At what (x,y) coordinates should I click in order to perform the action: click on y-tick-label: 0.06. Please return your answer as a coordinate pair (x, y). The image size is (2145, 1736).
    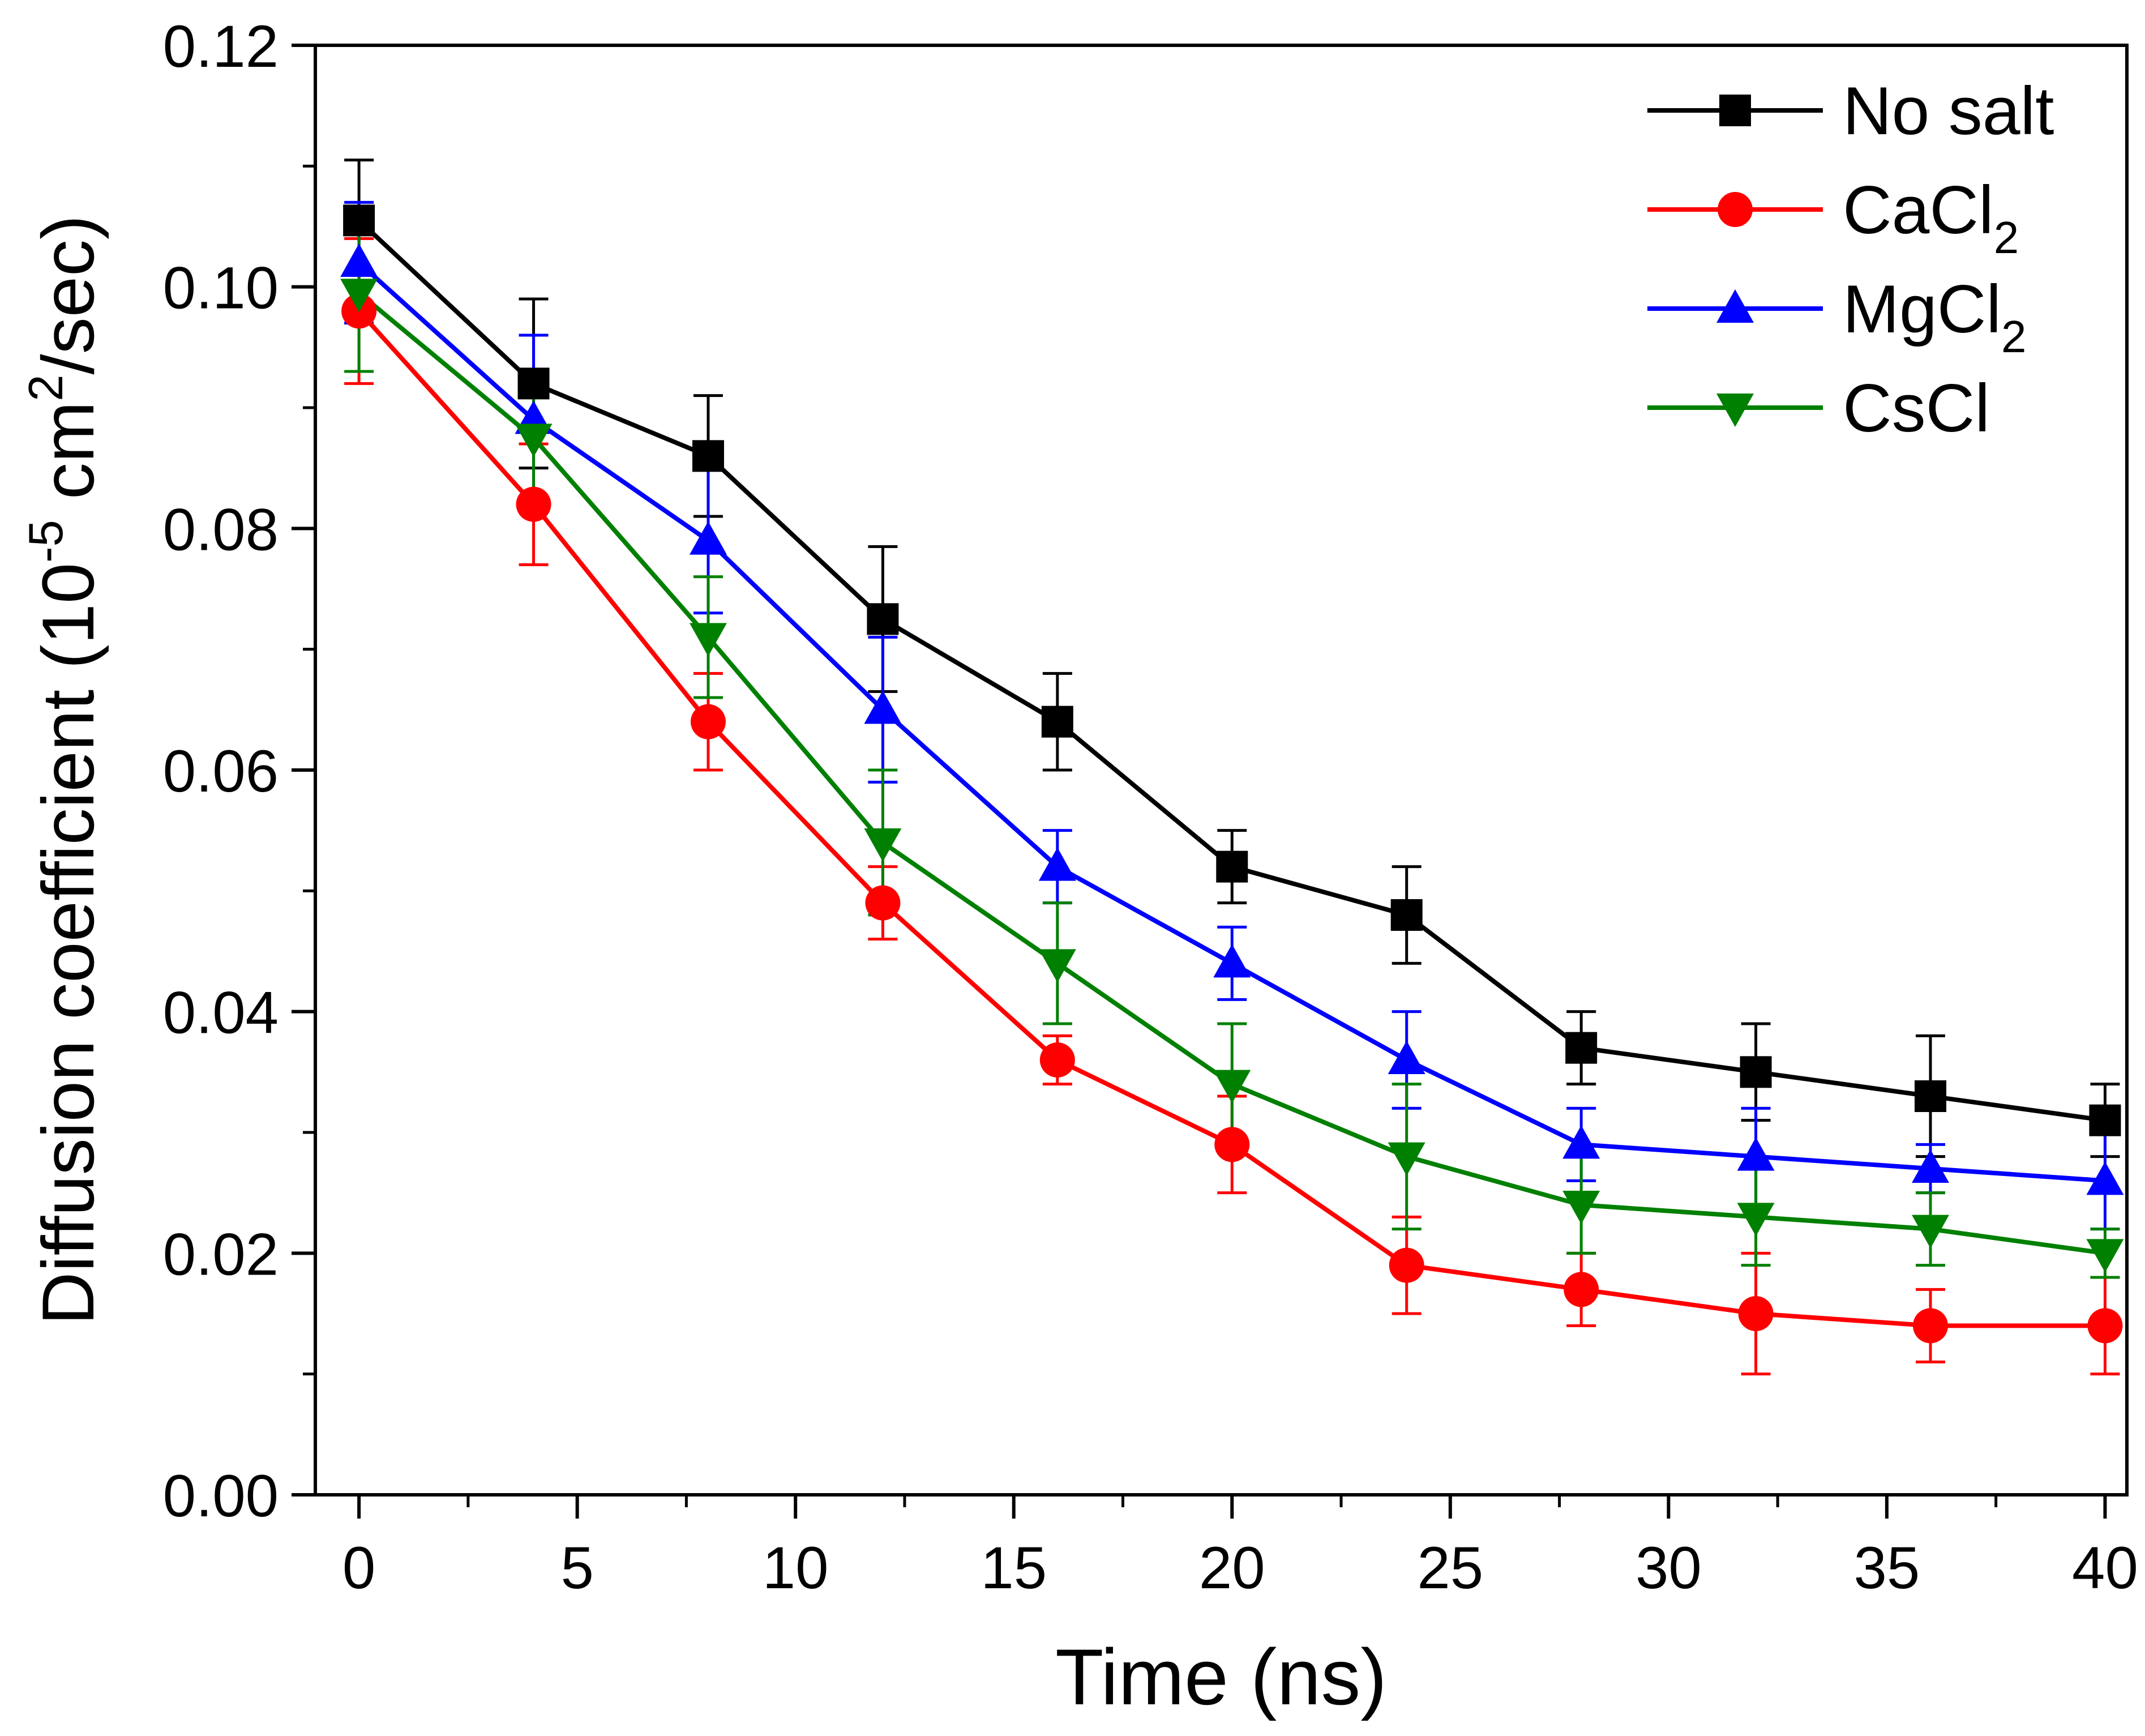
    Looking at the image, I should click on (221, 771).